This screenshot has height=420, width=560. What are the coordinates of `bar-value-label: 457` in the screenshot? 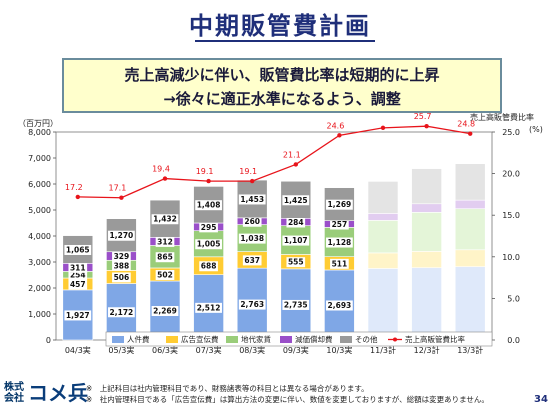 It's located at (78, 284).